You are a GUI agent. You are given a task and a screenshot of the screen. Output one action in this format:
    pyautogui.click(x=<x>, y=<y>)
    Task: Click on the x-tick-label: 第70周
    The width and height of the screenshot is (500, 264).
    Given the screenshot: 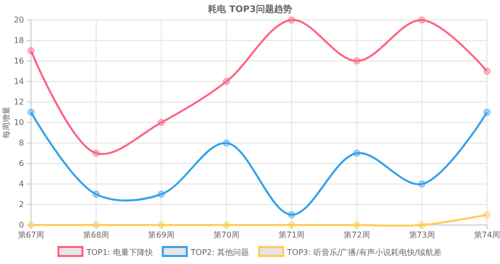 What is the action you would take?
    pyautogui.click(x=226, y=235)
    